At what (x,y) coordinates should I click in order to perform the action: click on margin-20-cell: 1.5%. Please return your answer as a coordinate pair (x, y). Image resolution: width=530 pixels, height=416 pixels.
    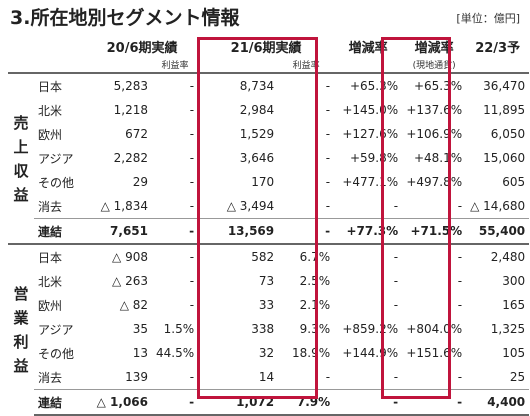
    Looking at the image, I should click on (179, 329).